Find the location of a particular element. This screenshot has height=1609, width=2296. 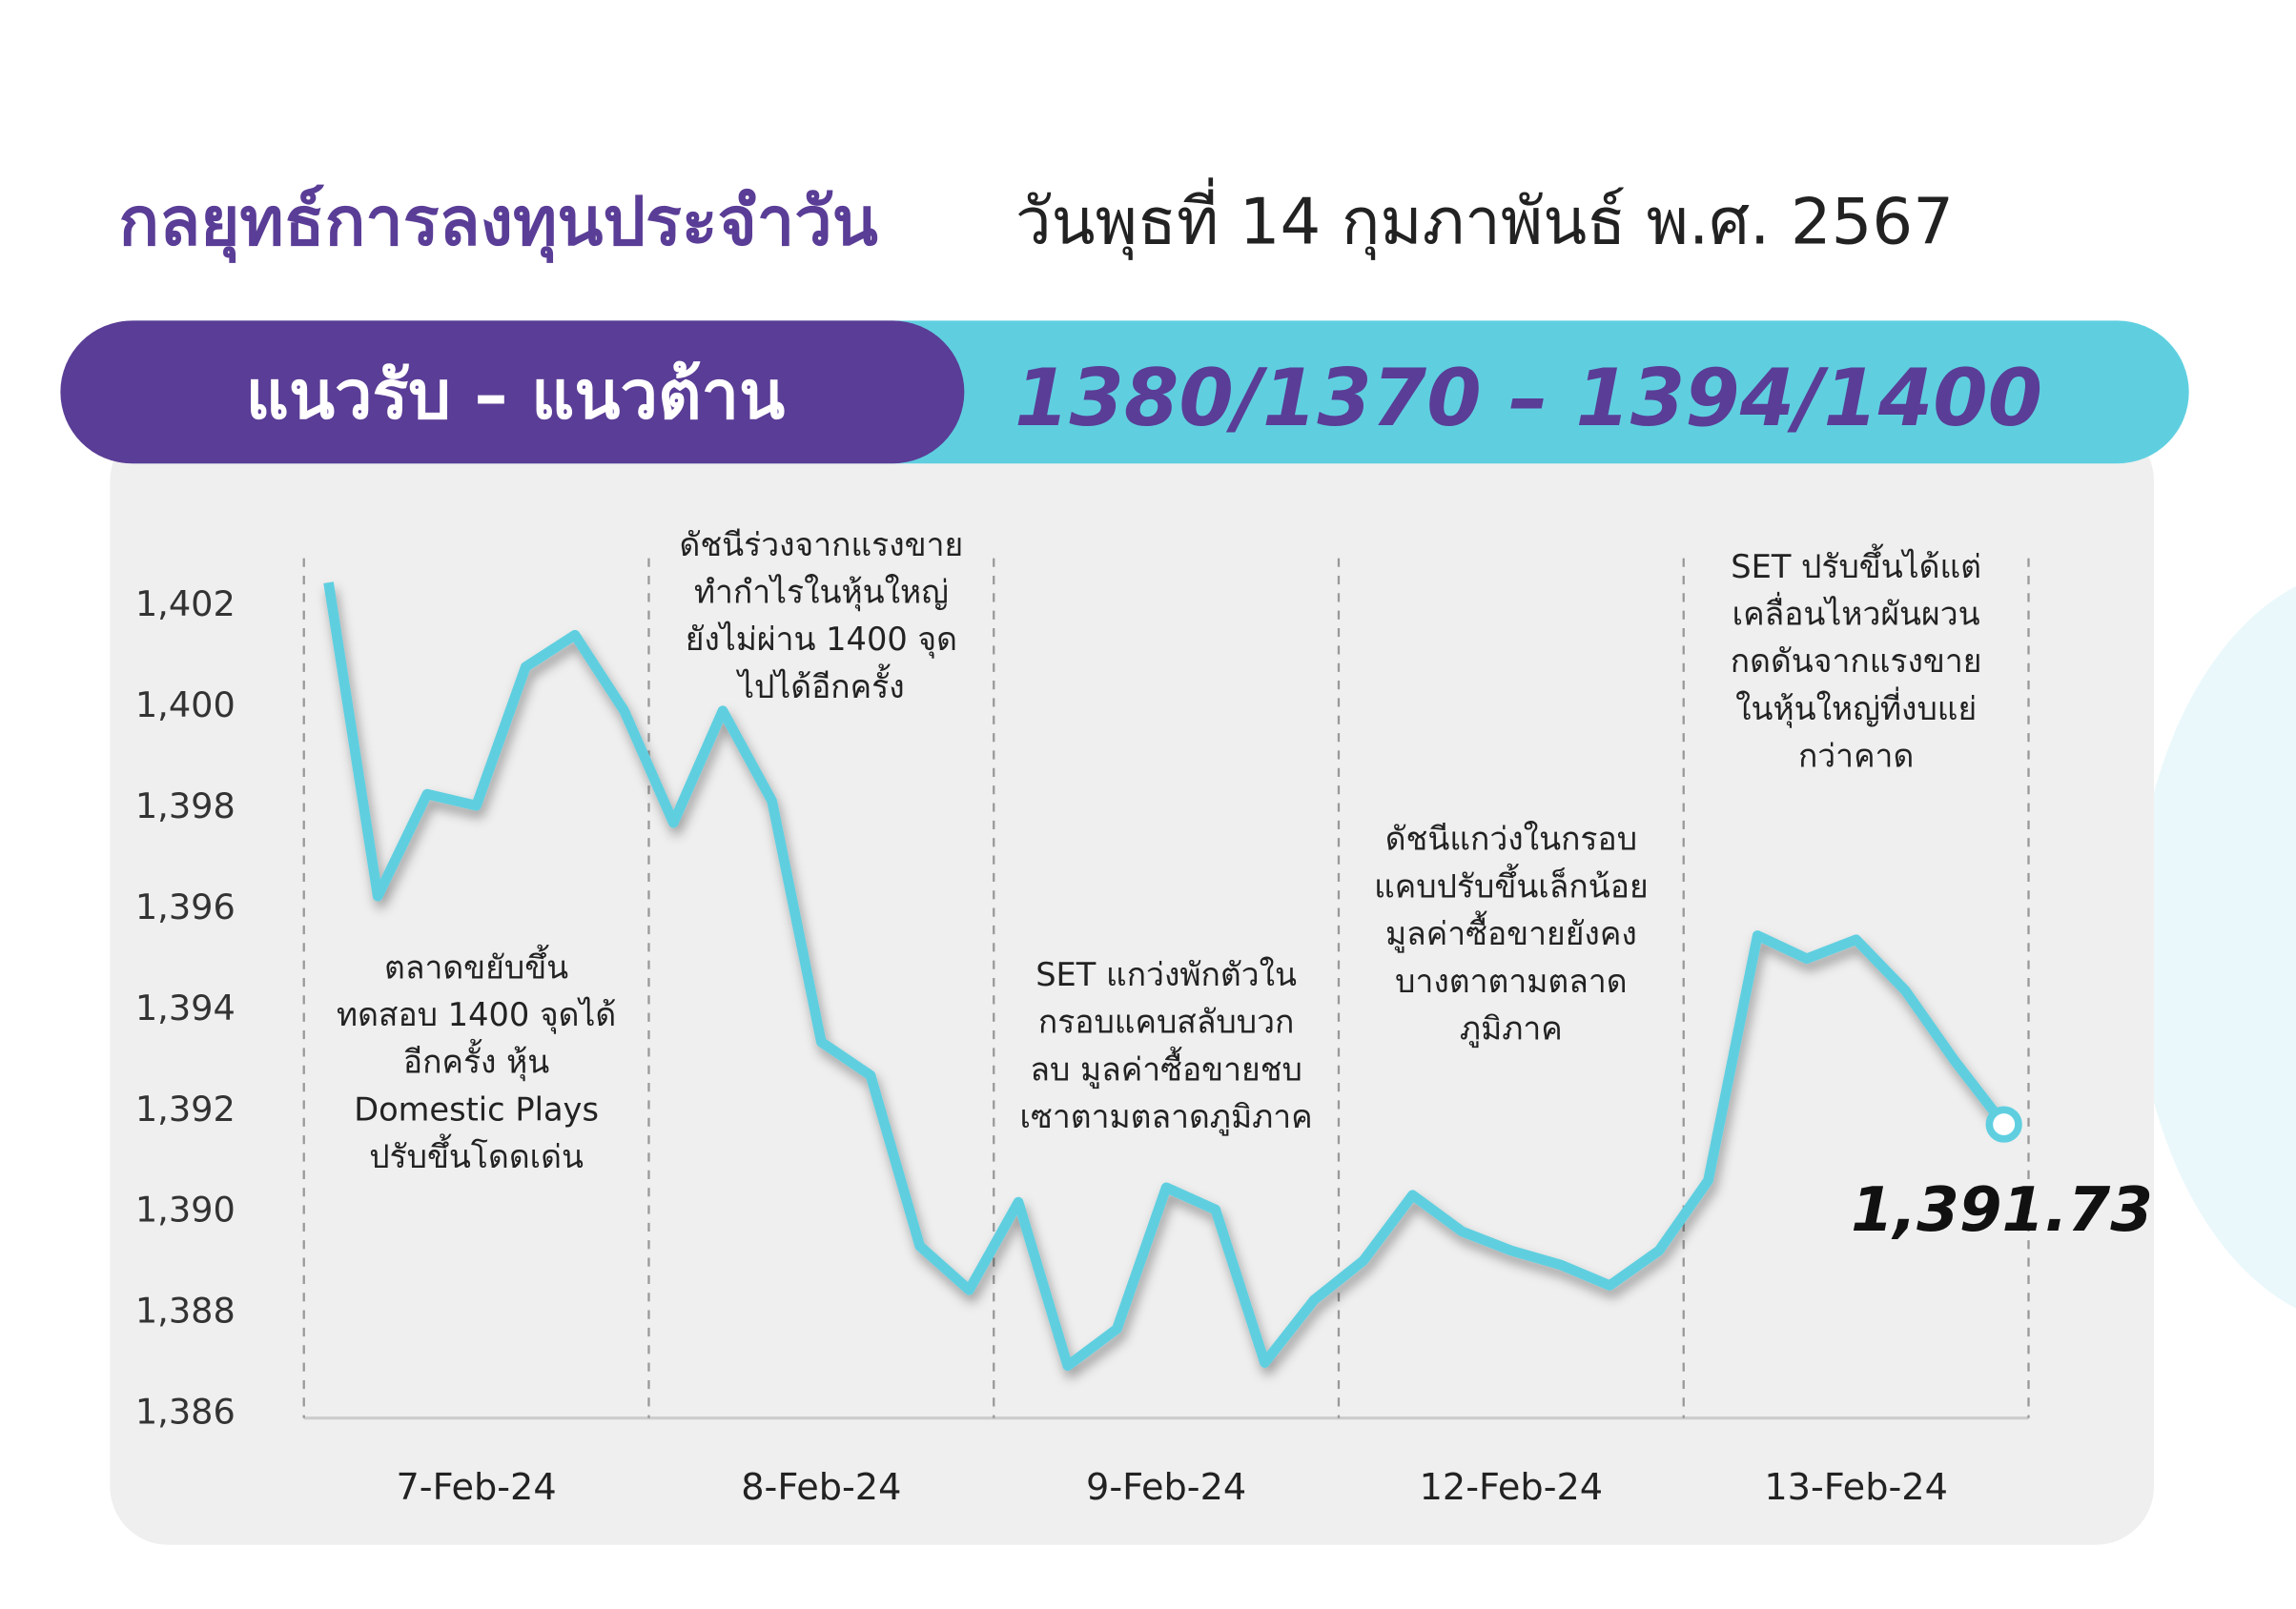

annotation: ดัชนีร่วงจากแรงขาย is located at coordinates (822, 544).